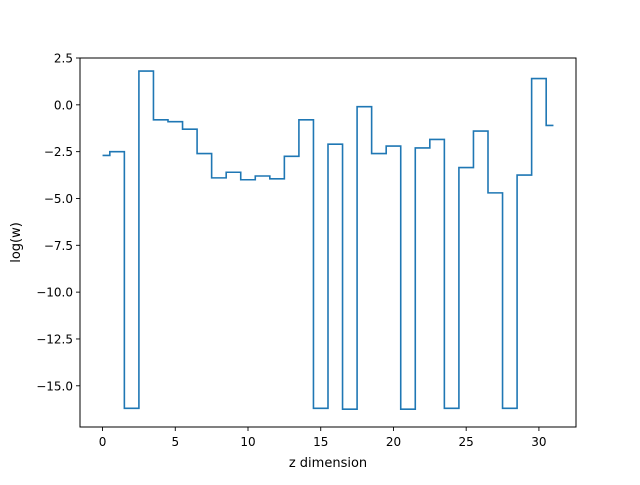 The height and width of the screenshot is (485, 640). What do you see at coordinates (58, 199) in the screenshot?
I see `y-tick-label: −5.0` at bounding box center [58, 199].